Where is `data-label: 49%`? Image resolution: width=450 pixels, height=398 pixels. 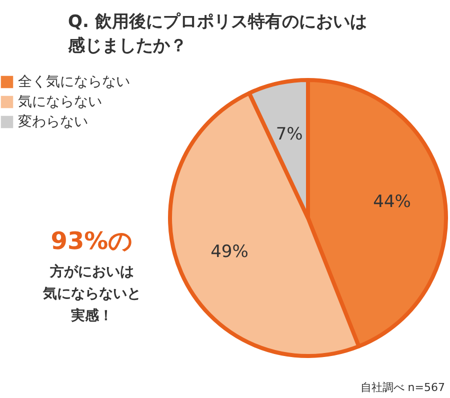
data-label: 49% is located at coordinates (229, 252).